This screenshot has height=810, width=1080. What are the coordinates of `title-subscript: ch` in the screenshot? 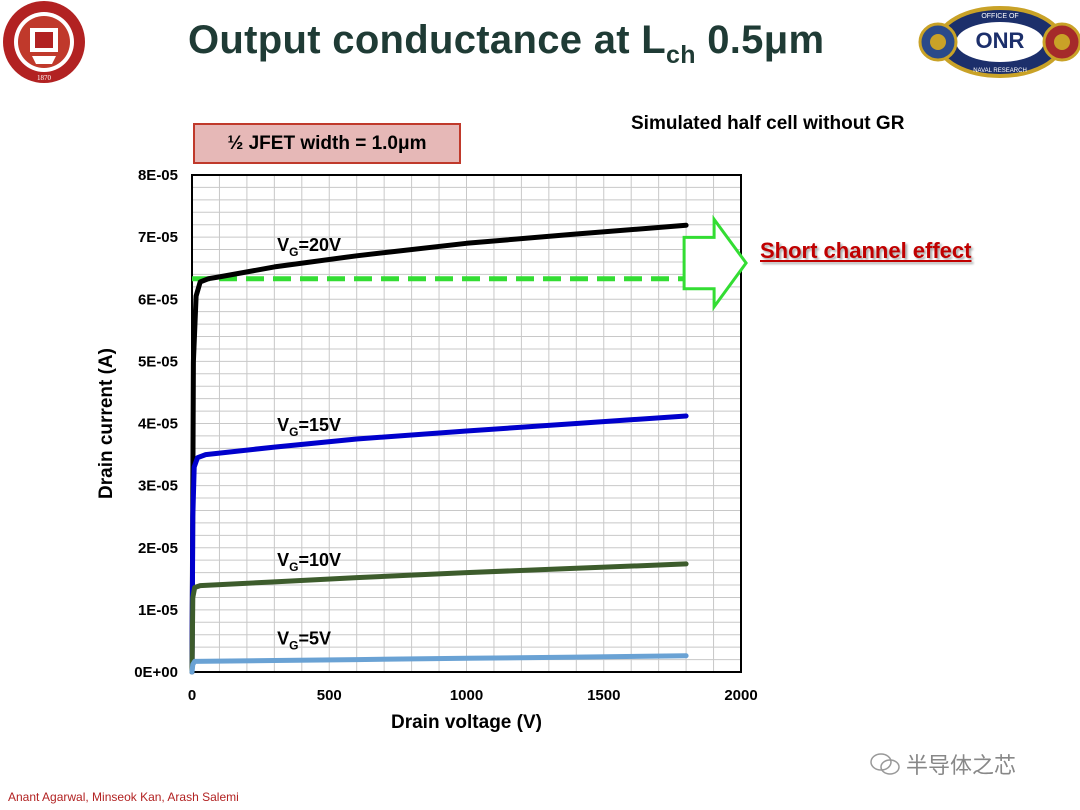 It's located at (681, 55).